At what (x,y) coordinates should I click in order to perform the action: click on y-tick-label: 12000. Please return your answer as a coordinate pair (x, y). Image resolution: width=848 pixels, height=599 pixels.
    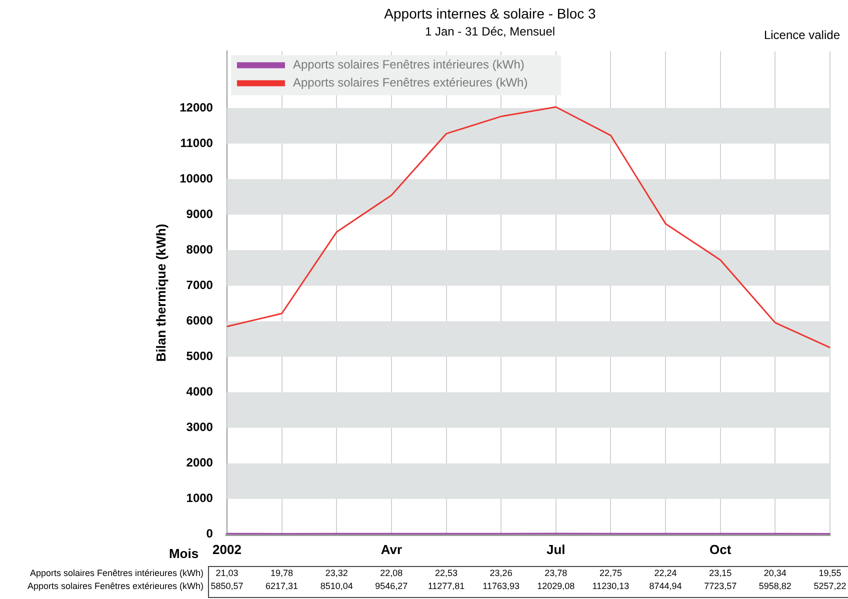
    Looking at the image, I should click on (197, 107).